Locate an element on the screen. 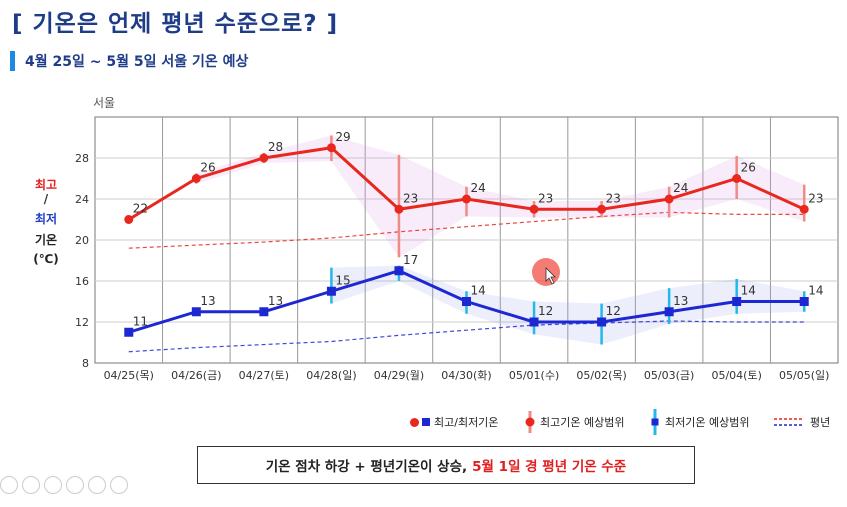 The image size is (847, 507). mouse-cursor-icon is located at coordinates (550, 276).